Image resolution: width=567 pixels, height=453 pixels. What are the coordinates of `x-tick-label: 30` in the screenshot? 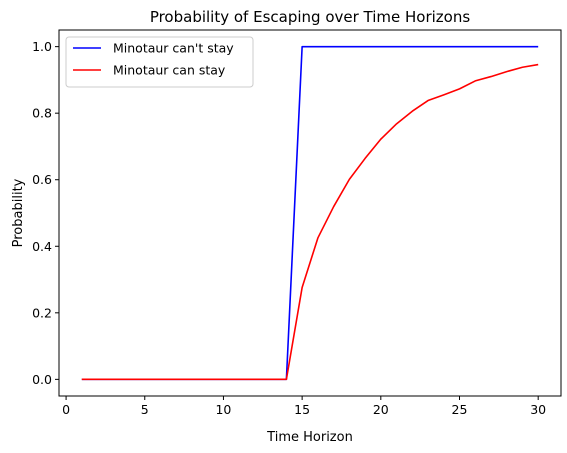 It's located at (538, 409).